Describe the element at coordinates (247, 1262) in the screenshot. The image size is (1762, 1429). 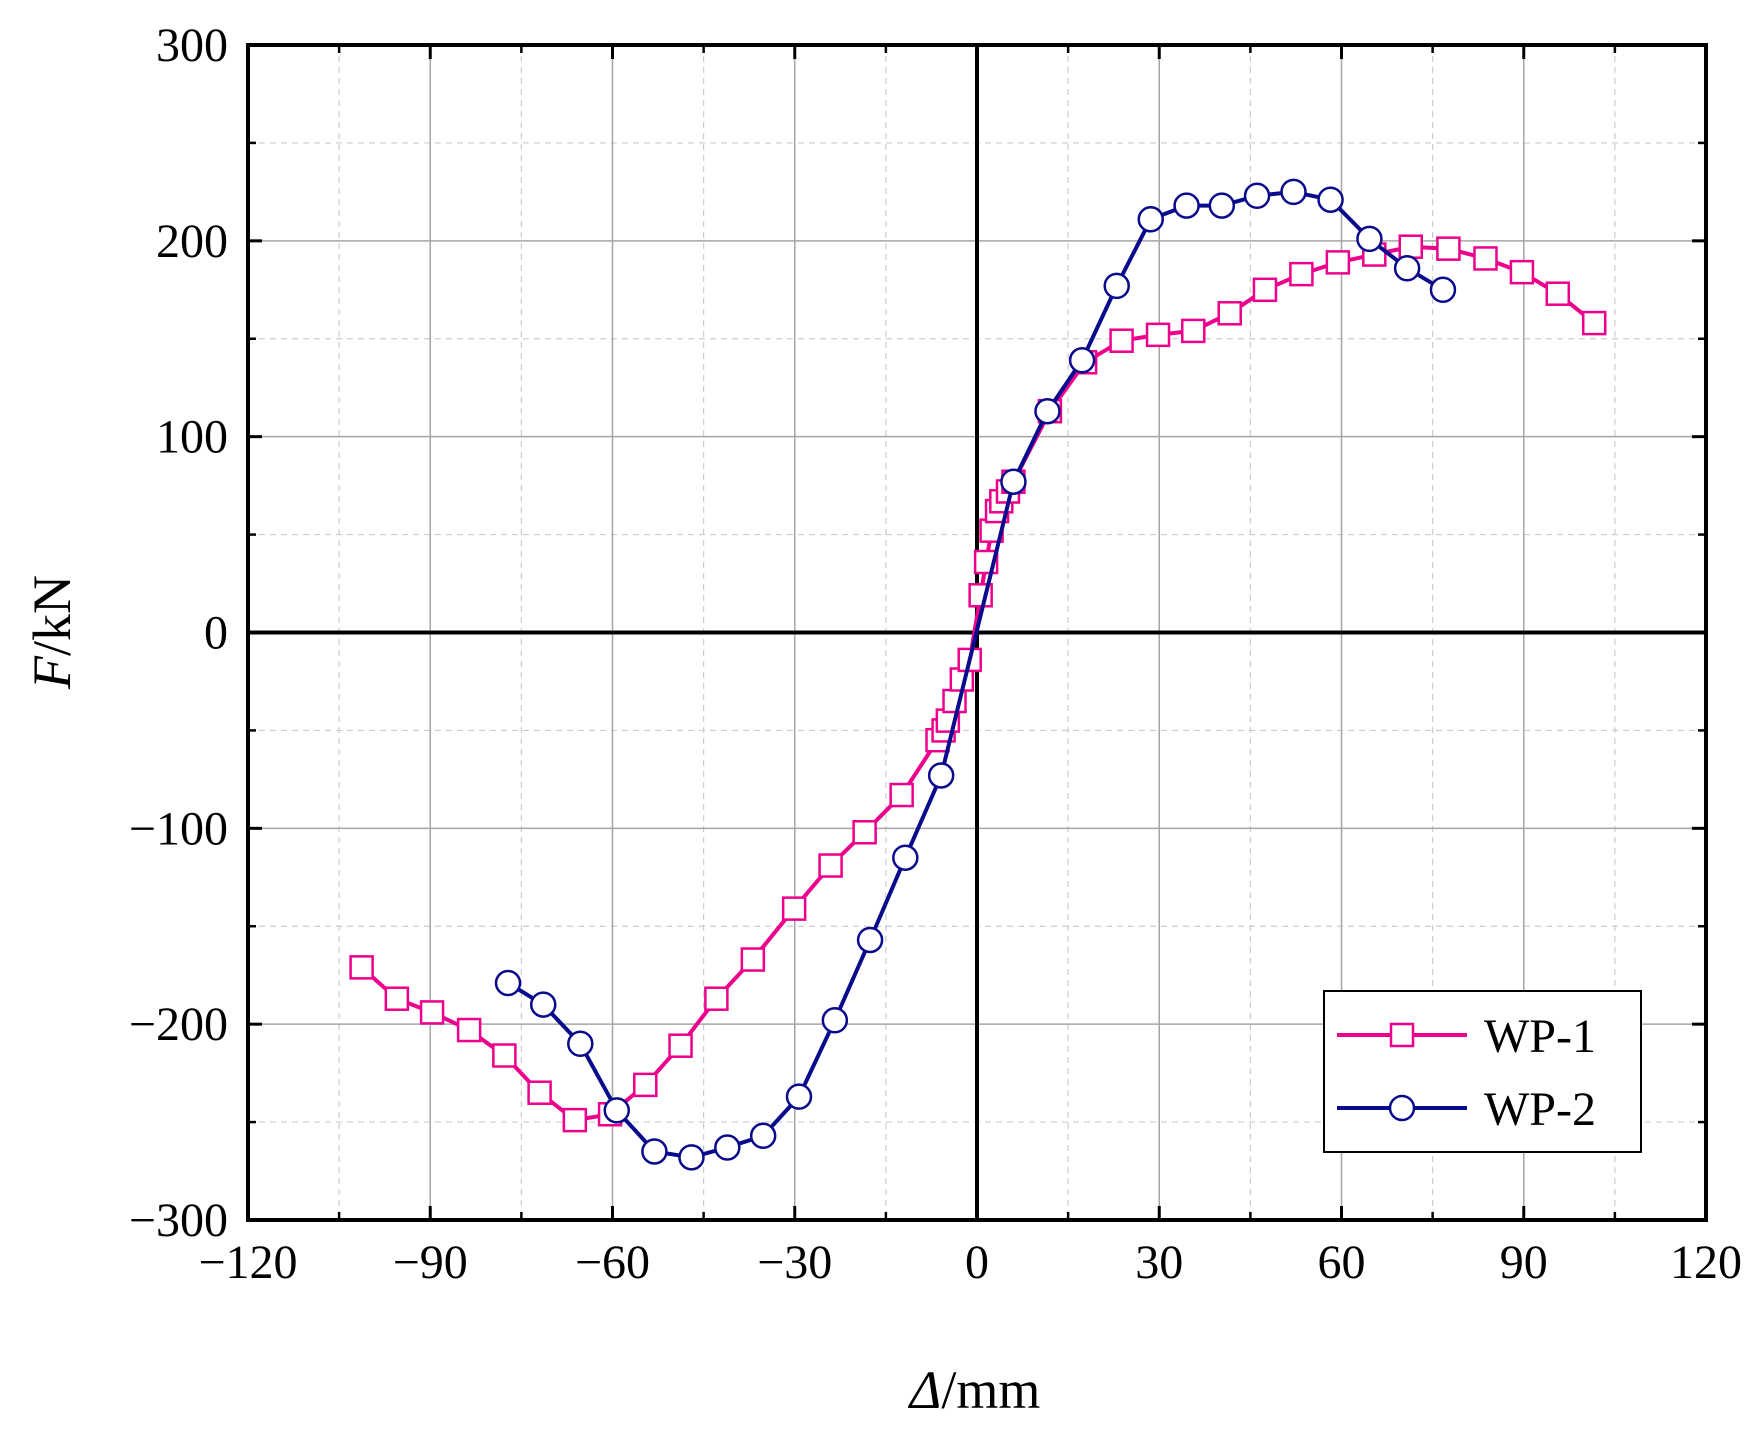
I see `x-tick-label-120: −120` at that location.